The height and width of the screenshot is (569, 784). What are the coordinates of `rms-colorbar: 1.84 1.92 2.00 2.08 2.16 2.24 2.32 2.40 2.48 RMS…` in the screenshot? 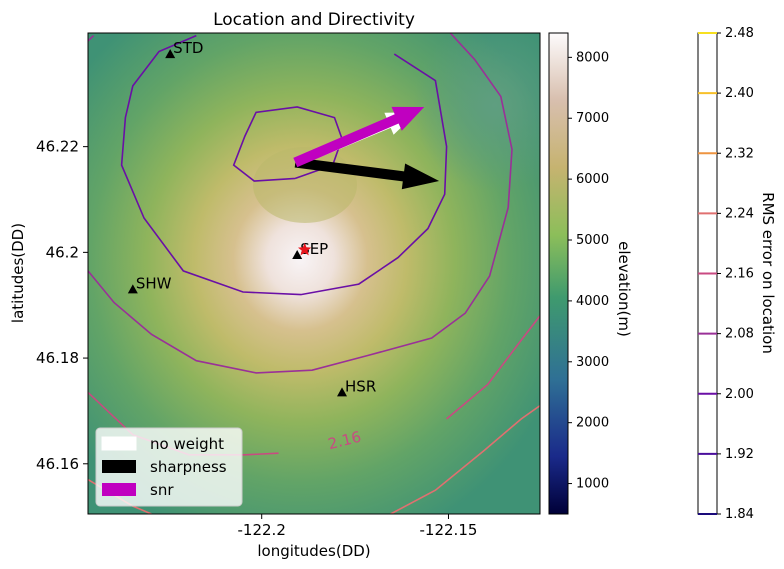 It's located at (737, 274).